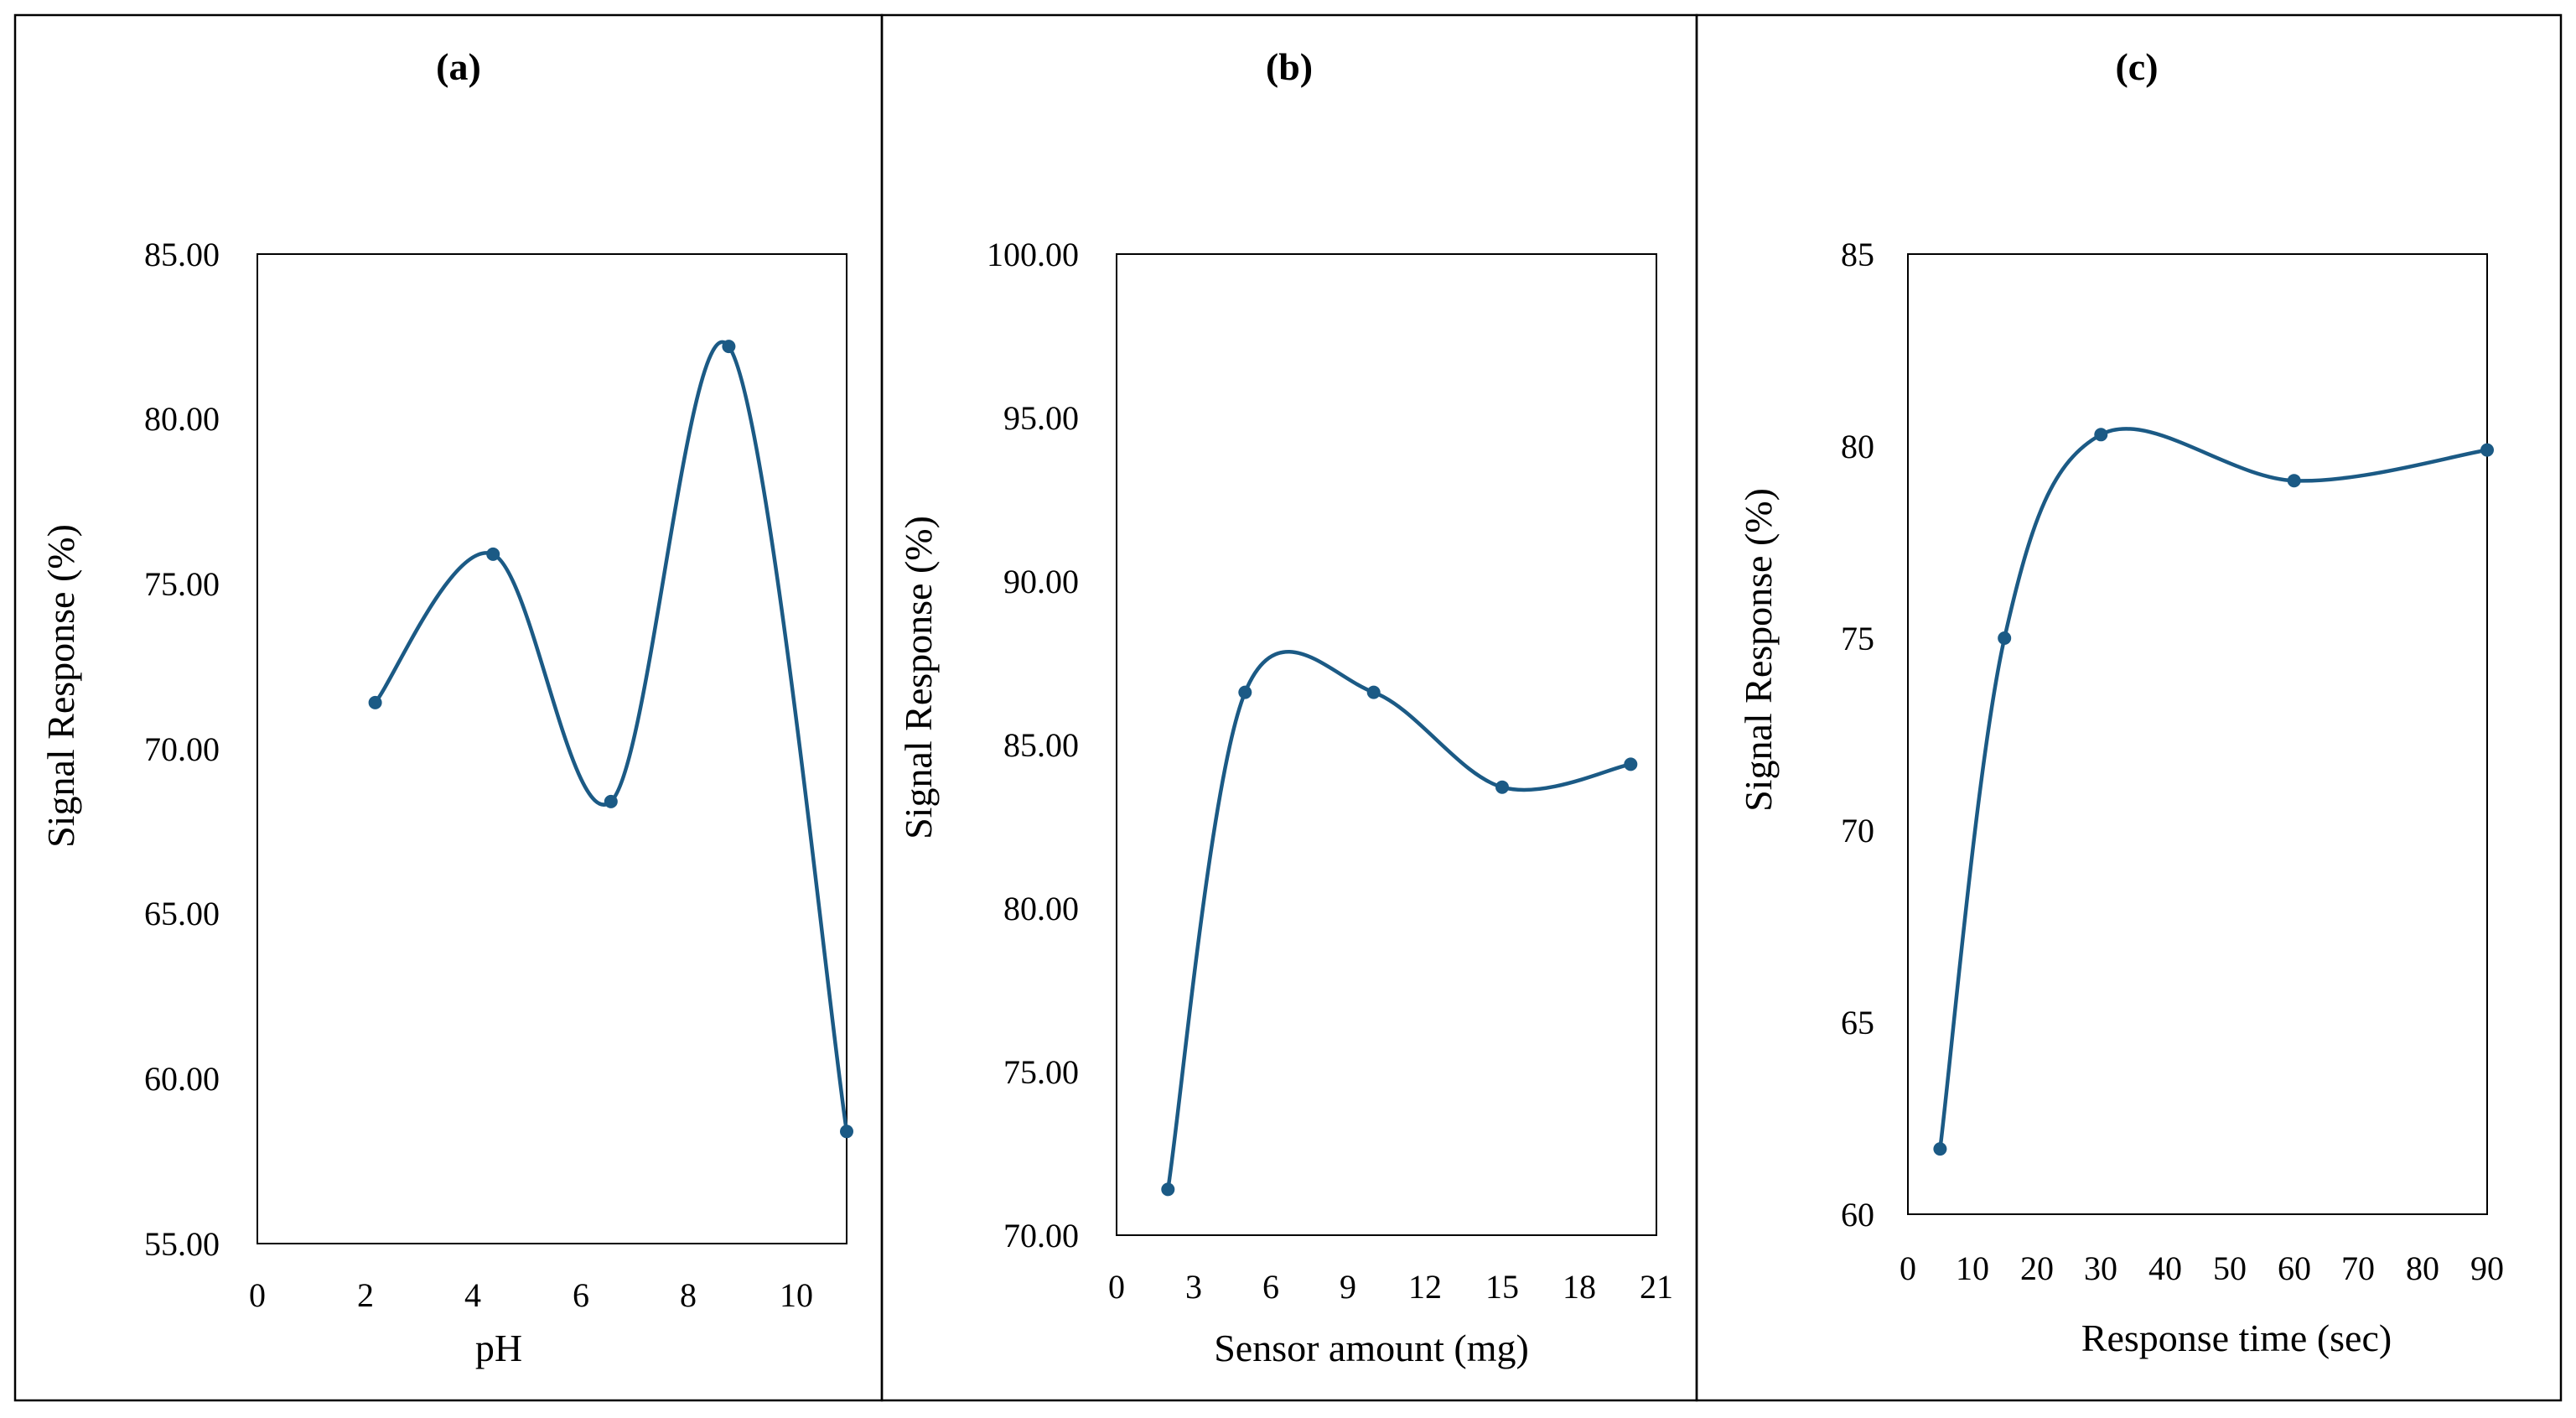 The image size is (2576, 1418). I want to click on panel-a-x-axis-title: pH, so click(498, 1348).